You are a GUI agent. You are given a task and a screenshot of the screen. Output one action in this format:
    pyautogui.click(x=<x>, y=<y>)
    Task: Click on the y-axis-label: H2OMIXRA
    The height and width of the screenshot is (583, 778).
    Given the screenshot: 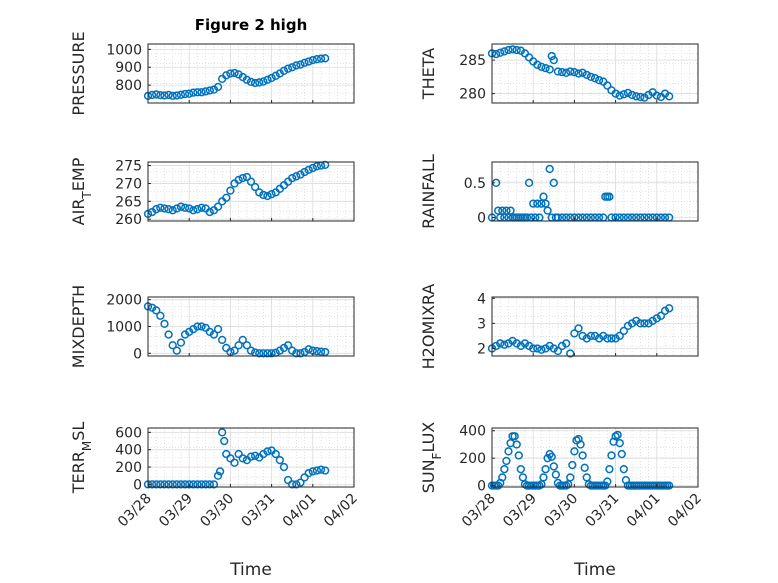 What is the action you would take?
    pyautogui.click(x=428, y=327)
    